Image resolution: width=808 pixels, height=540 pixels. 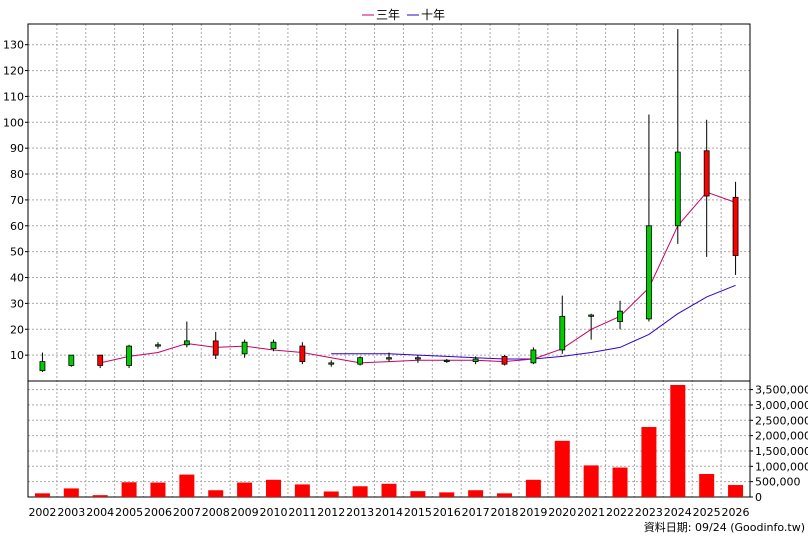 I want to click on price-tick-label: 60, so click(x=17, y=226).